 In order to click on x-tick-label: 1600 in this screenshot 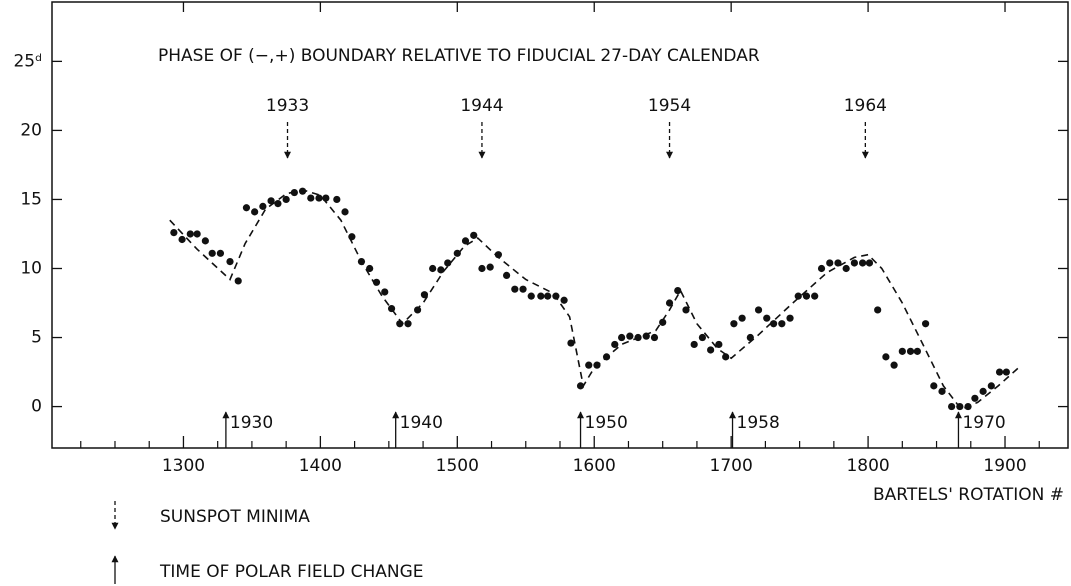, I will do `click(594, 466)`.